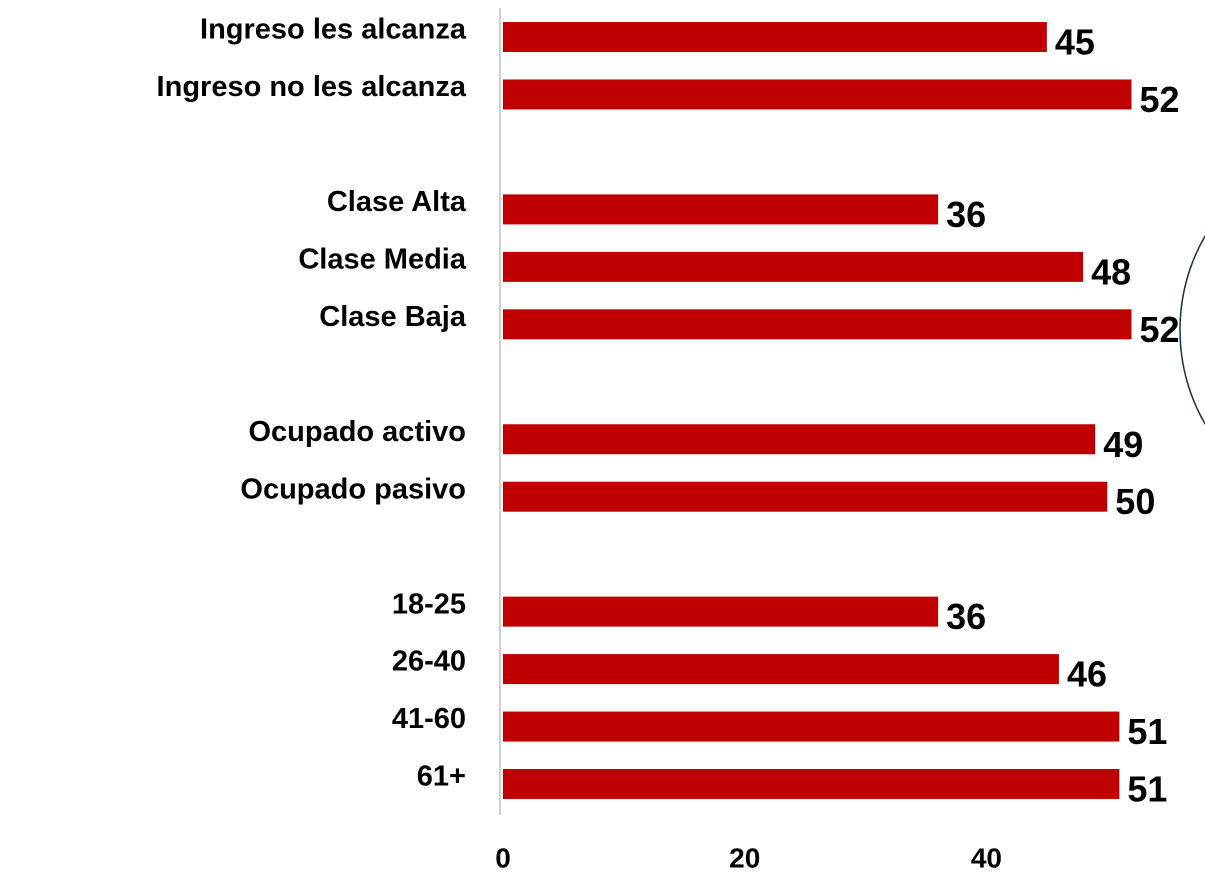 The height and width of the screenshot is (874, 1205). What do you see at coordinates (1123, 444) in the screenshot?
I see `value-label: 49` at bounding box center [1123, 444].